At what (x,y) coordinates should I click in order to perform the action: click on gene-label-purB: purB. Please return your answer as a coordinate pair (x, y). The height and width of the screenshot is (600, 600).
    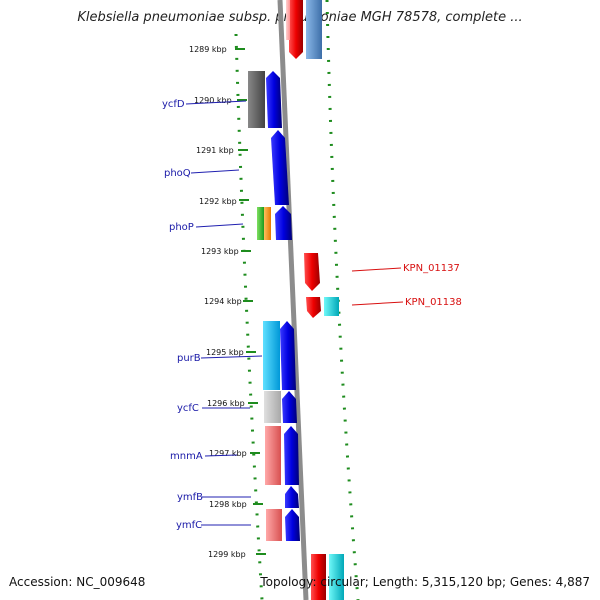
    Looking at the image, I should click on (189, 358).